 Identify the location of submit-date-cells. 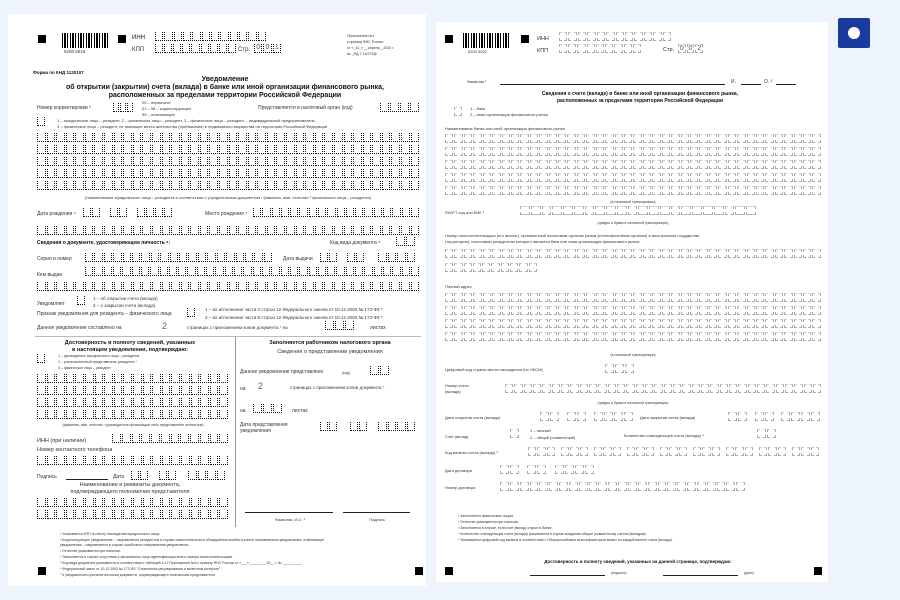
(397, 426).